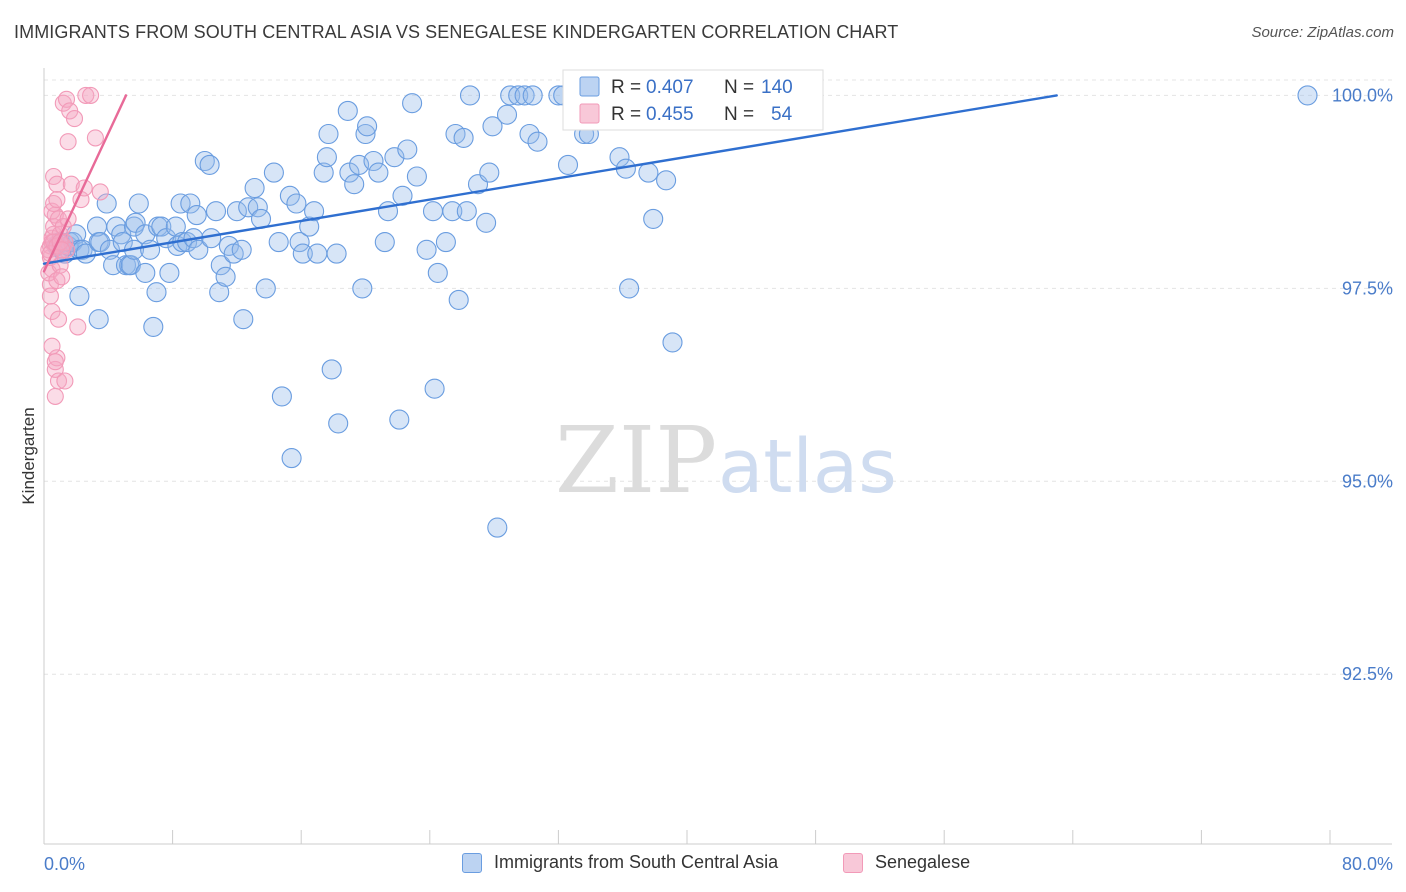  I want to click on y-tick-labels: 100.0% 97.5% 95.0% 92.5%, so click(1362, 384).